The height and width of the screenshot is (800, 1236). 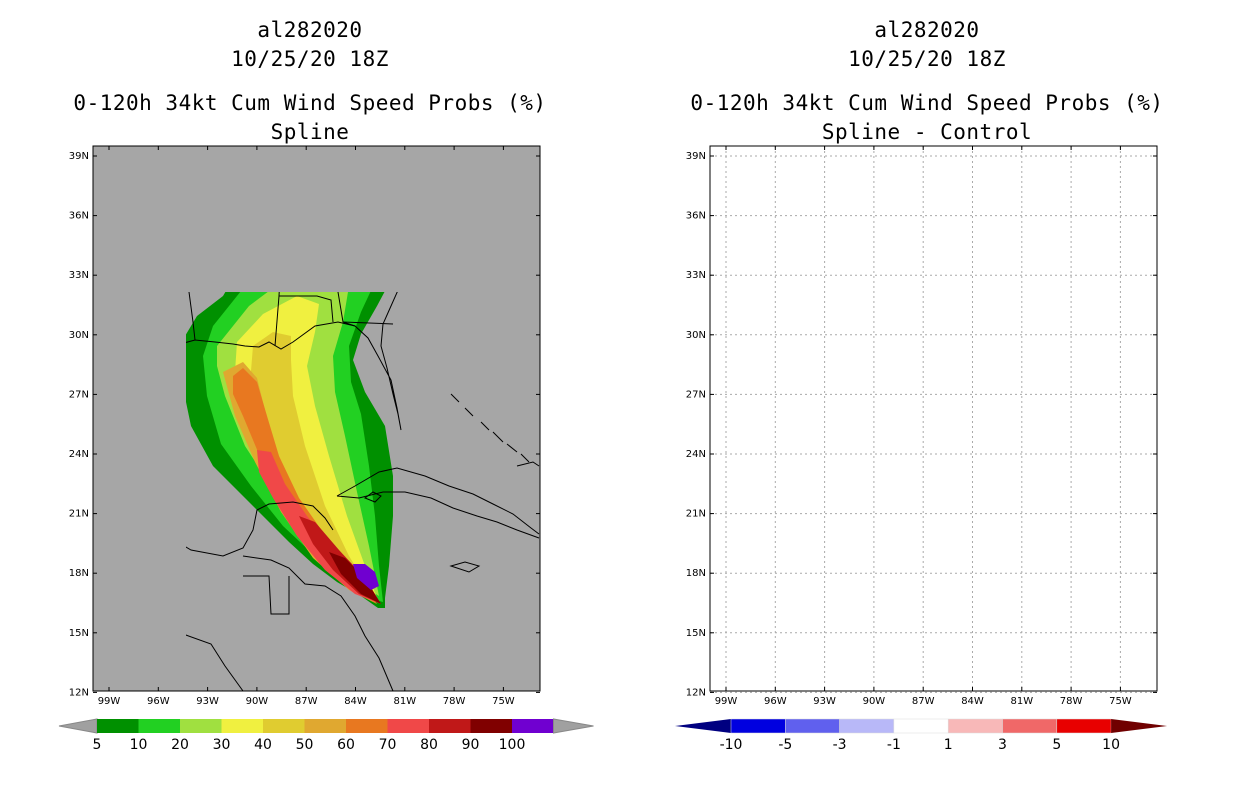 I want to click on left-product-title: 0-120h 34kt Cum Wind Speed Probs (%), so click(x=310, y=103).